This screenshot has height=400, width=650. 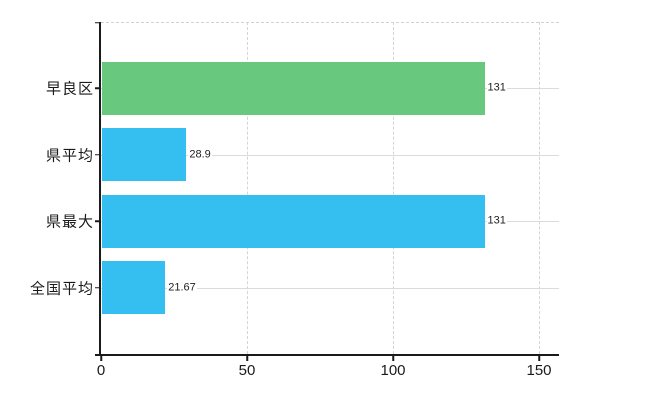 What do you see at coordinates (98, 22) in the screenshot?
I see `y-axis-top-tick` at bounding box center [98, 22].